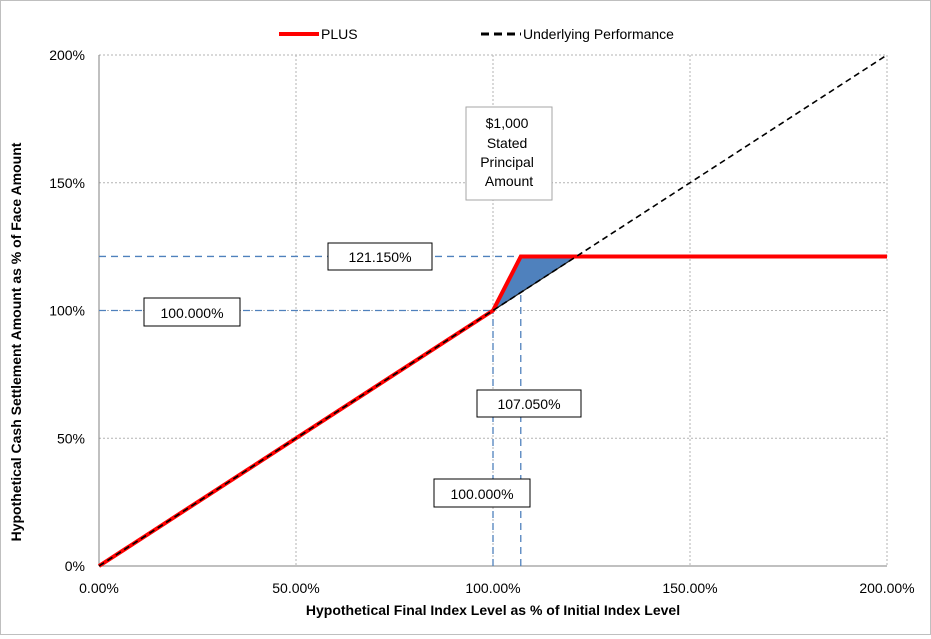  I want to click on annotation-principal-line1: $1,000, so click(507, 123).